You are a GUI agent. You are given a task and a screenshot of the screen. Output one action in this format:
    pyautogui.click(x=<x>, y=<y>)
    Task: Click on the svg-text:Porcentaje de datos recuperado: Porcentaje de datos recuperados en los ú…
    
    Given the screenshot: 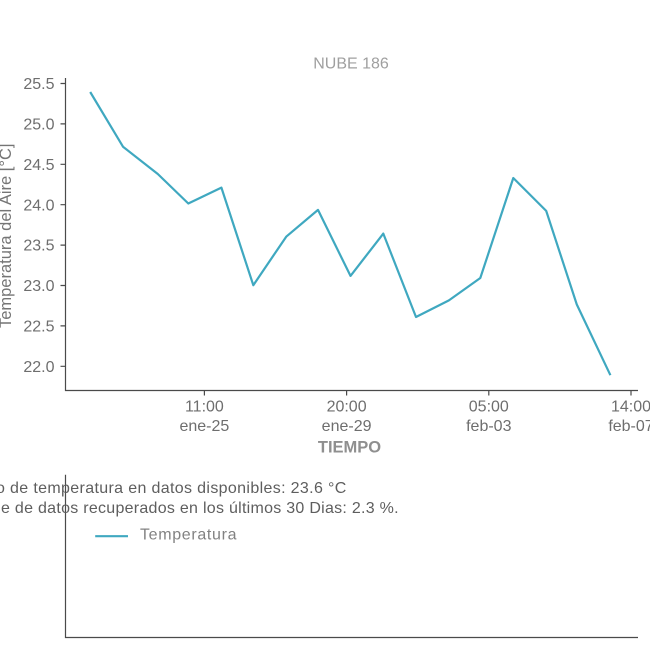 What is the action you would take?
    pyautogui.click(x=199, y=508)
    